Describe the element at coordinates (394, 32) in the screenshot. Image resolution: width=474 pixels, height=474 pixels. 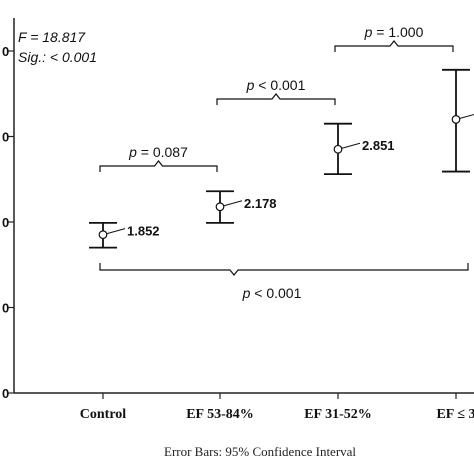
I see `comparison-label: p = 1.000` at that location.